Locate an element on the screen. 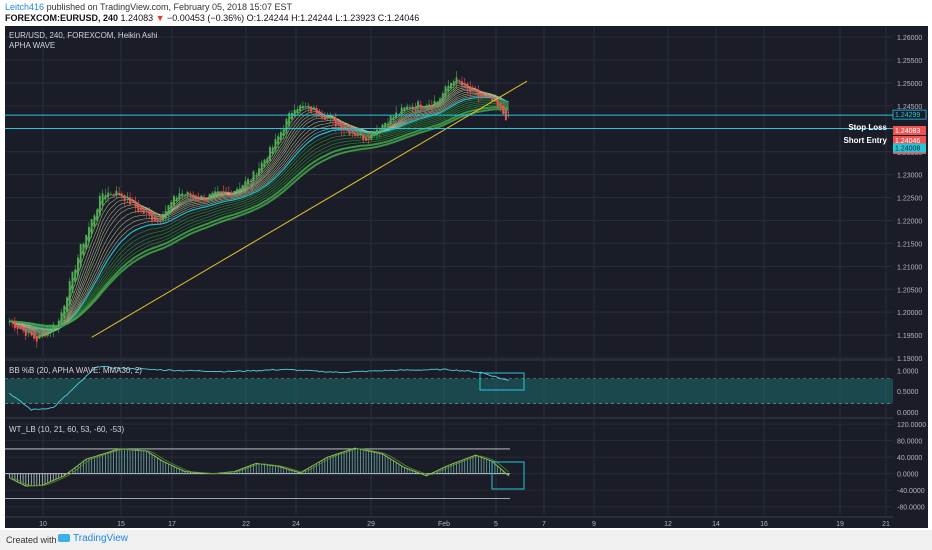  indicator-label: APHA WAVE is located at coordinates (32, 45).